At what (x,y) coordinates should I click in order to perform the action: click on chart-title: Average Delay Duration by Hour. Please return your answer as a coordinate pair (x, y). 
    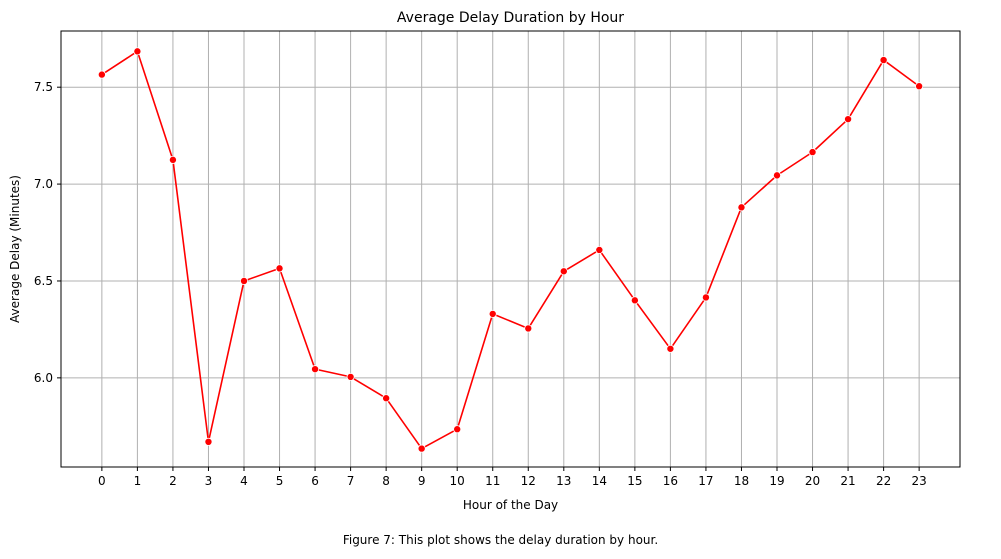
    Looking at the image, I should click on (510, 18).